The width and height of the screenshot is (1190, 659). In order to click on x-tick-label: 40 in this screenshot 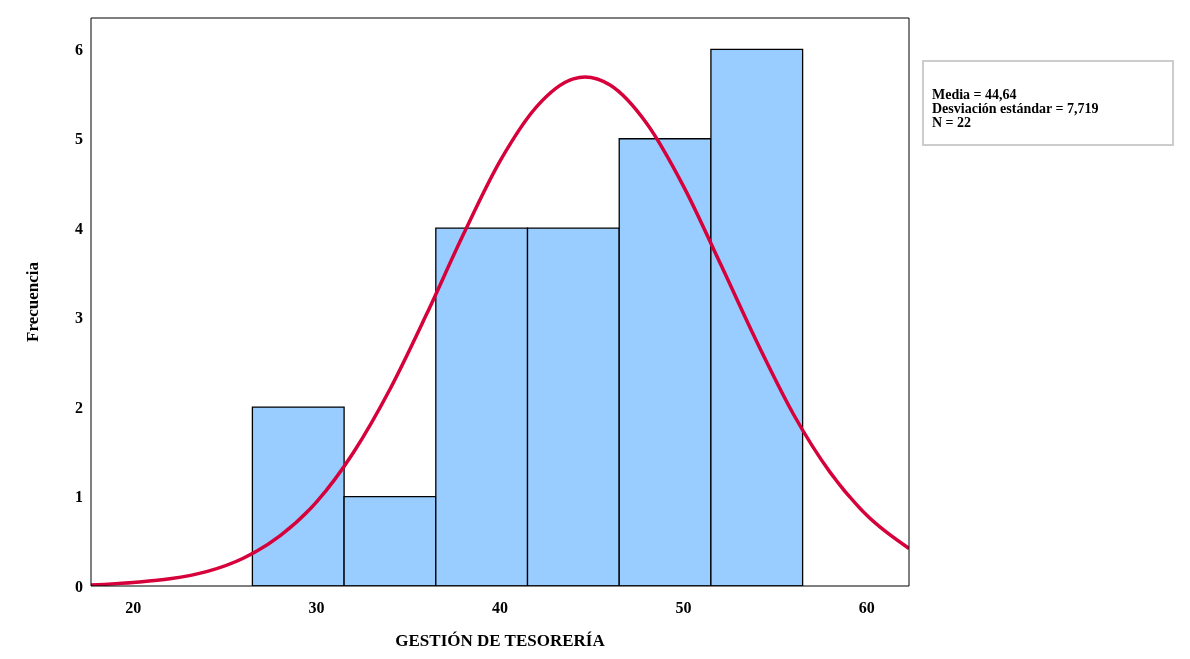, I will do `click(500, 608)`.